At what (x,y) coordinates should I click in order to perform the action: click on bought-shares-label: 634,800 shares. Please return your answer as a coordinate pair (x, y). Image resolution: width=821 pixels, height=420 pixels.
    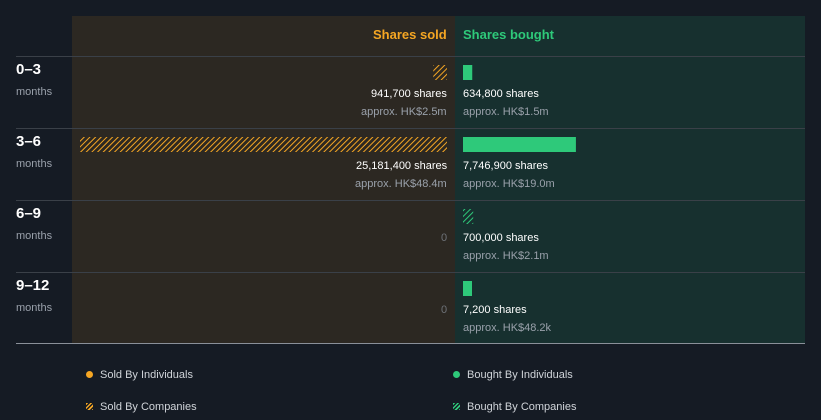
    Looking at the image, I should click on (501, 94).